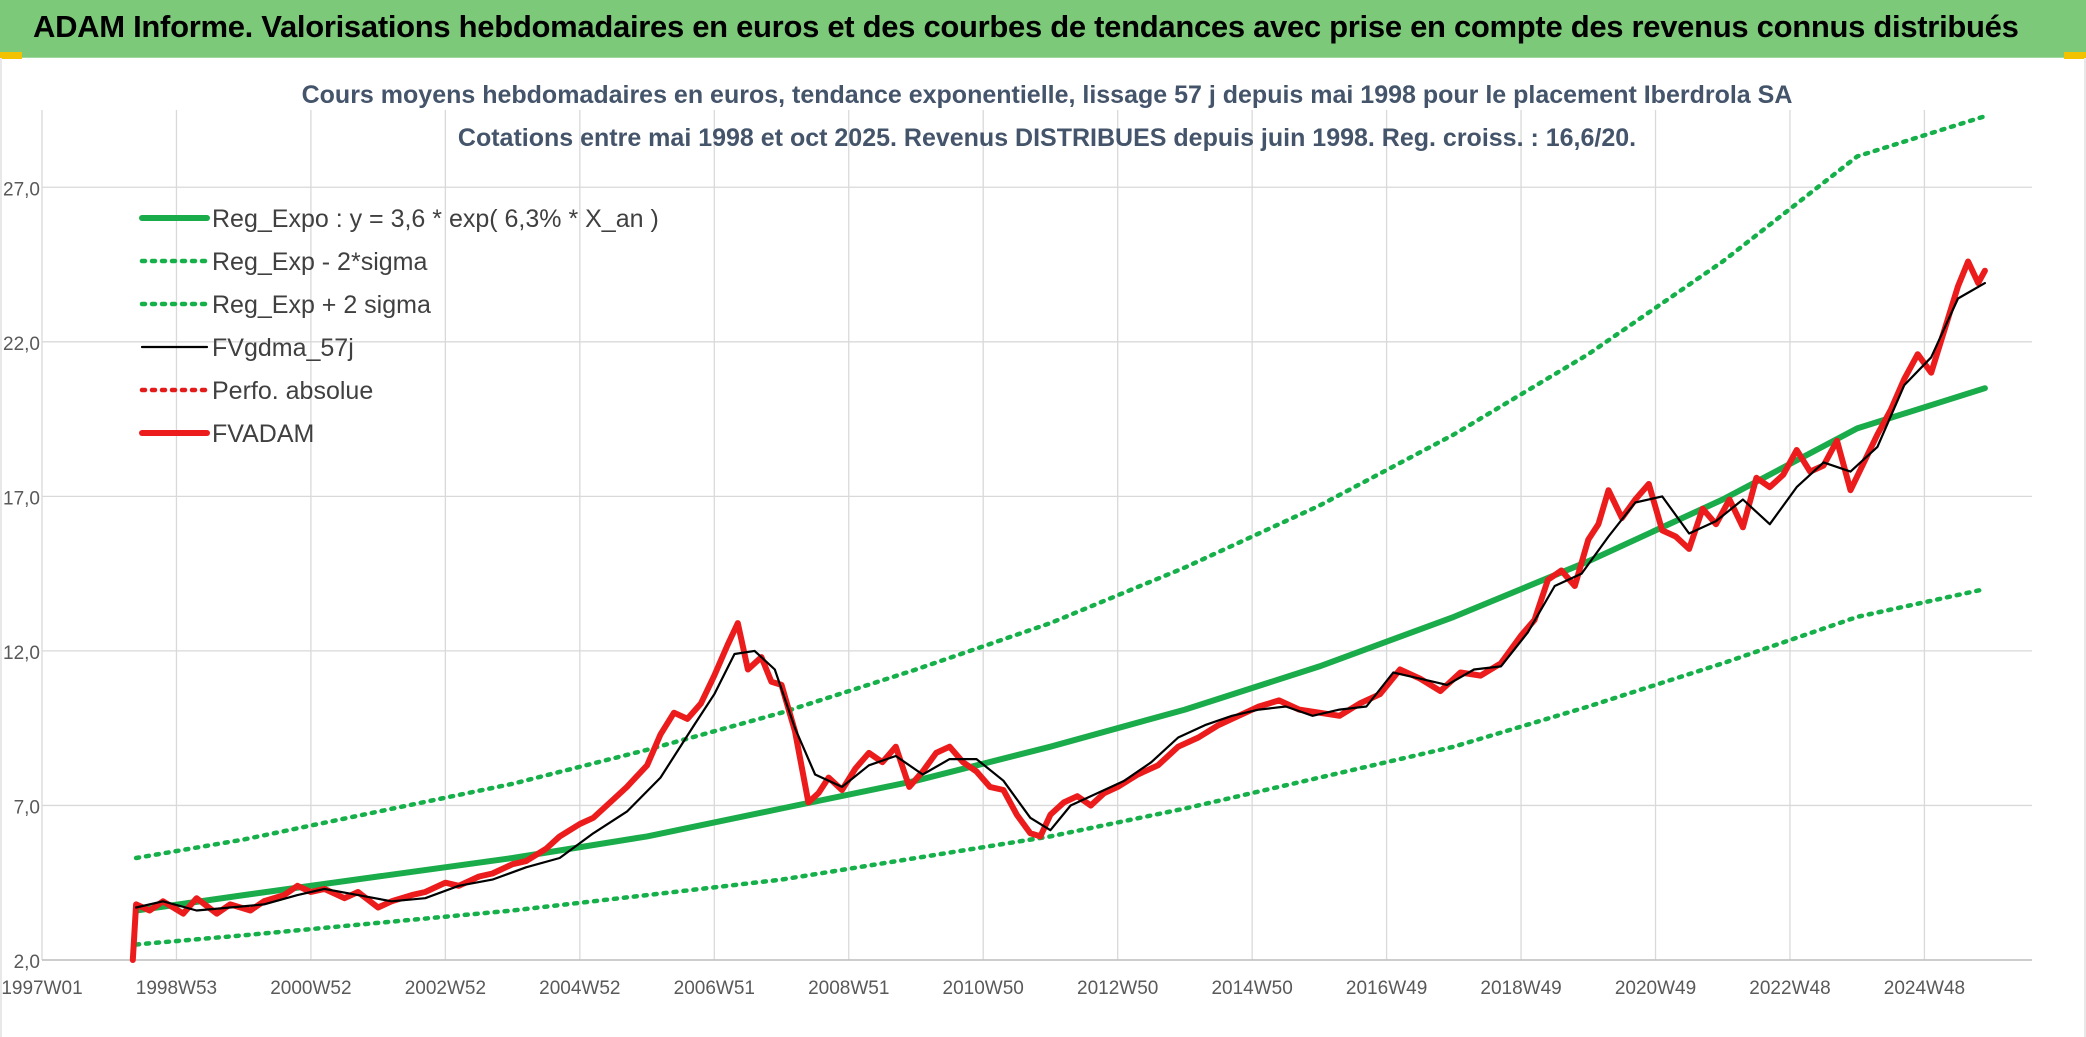  What do you see at coordinates (283, 348) in the screenshot?
I see `legend-label: FVgdma_57j` at bounding box center [283, 348].